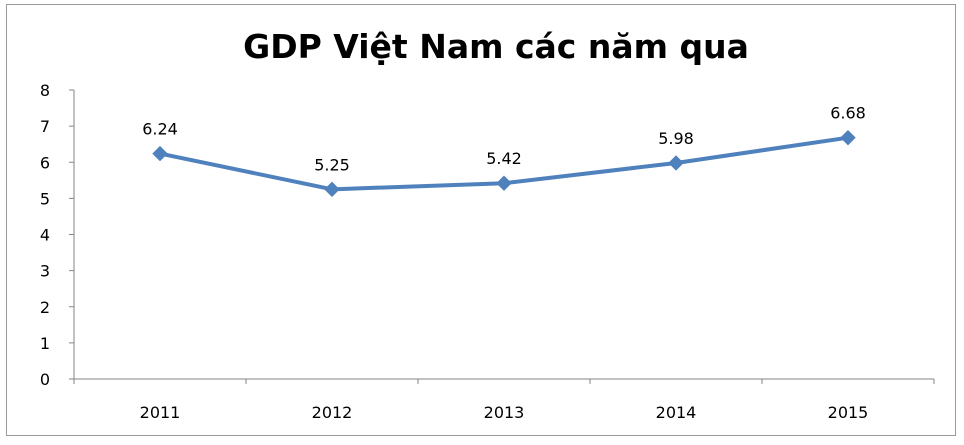 The height and width of the screenshot is (445, 964). What do you see at coordinates (160, 412) in the screenshot?
I see `x-tick-label: 2011` at bounding box center [160, 412].